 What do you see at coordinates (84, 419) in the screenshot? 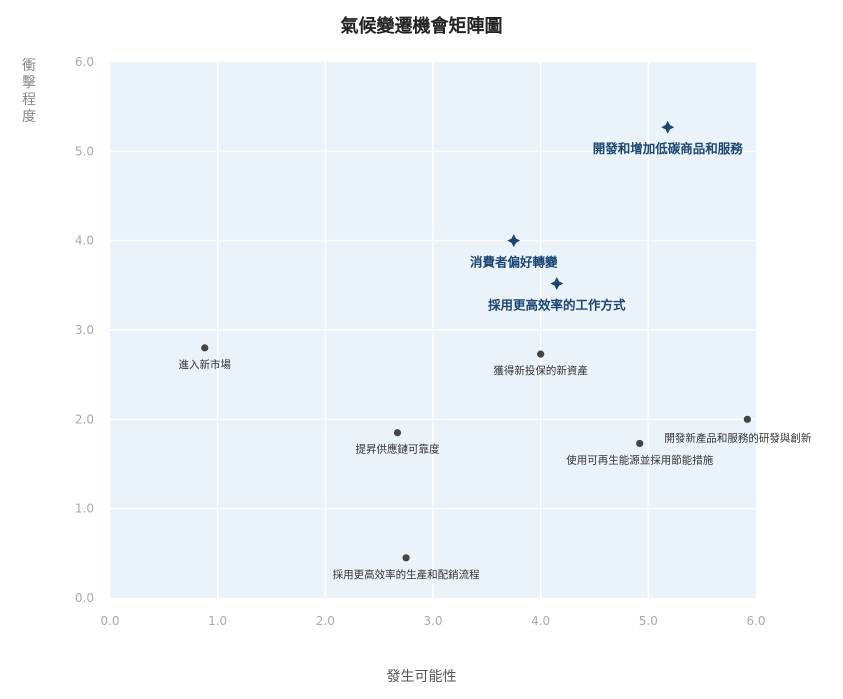
I see `y-tick-label: 2.0` at bounding box center [84, 419].